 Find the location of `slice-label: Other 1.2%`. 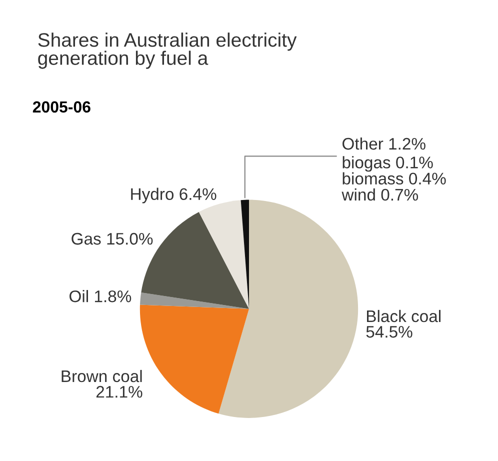

slice-label: Other 1.2% is located at coordinates (384, 143).